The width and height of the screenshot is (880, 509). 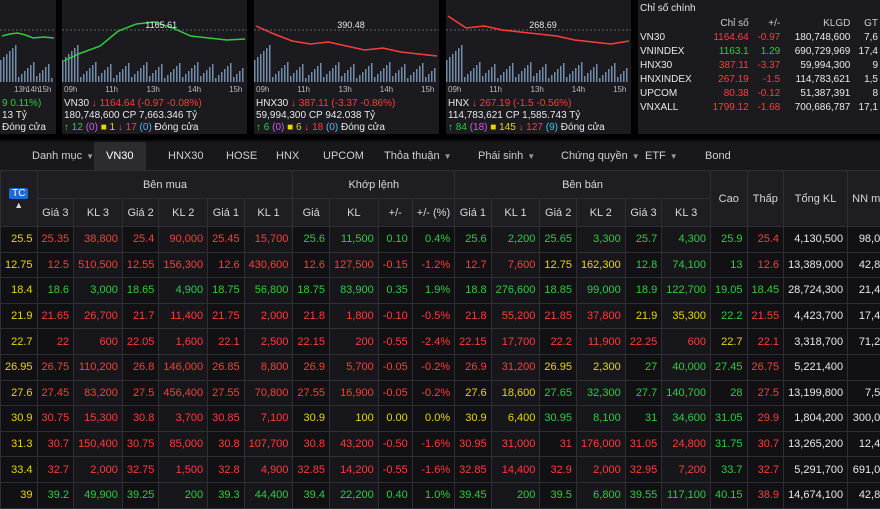 What do you see at coordinates (583, 185) in the screenshot?
I see `sell-side-header: Bên bán` at bounding box center [583, 185].